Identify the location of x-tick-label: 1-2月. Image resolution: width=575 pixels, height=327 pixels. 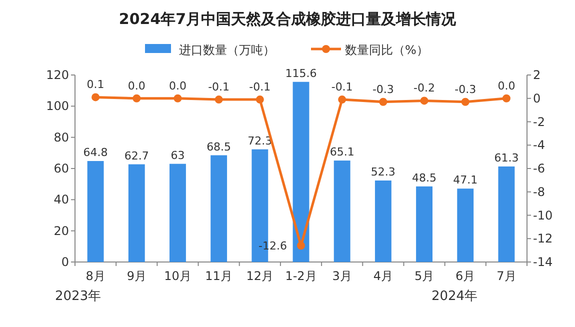
(301, 276).